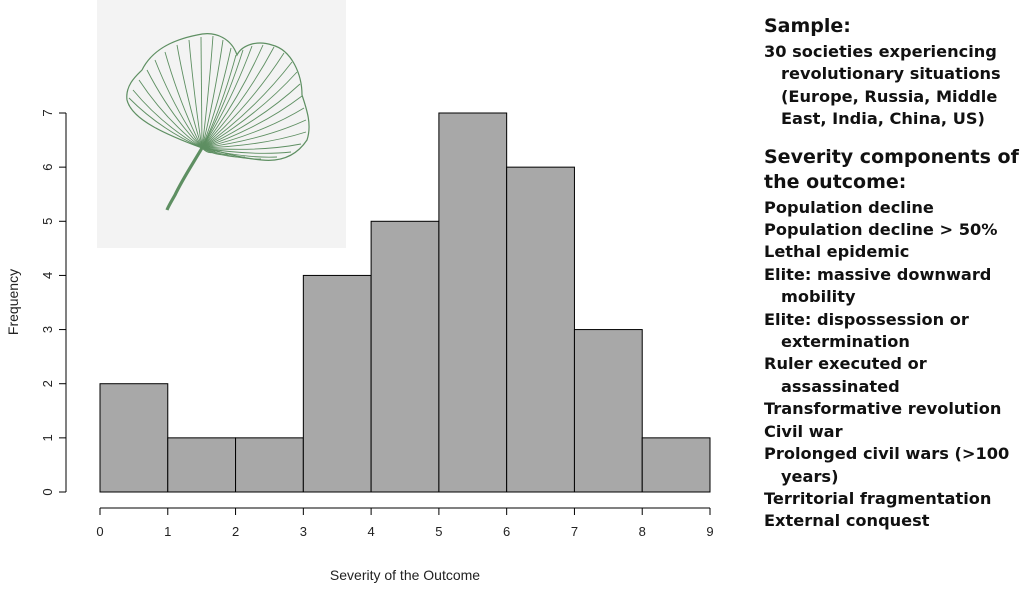 This screenshot has width=1024, height=602. I want to click on severity-item: Civil war, so click(803, 431).